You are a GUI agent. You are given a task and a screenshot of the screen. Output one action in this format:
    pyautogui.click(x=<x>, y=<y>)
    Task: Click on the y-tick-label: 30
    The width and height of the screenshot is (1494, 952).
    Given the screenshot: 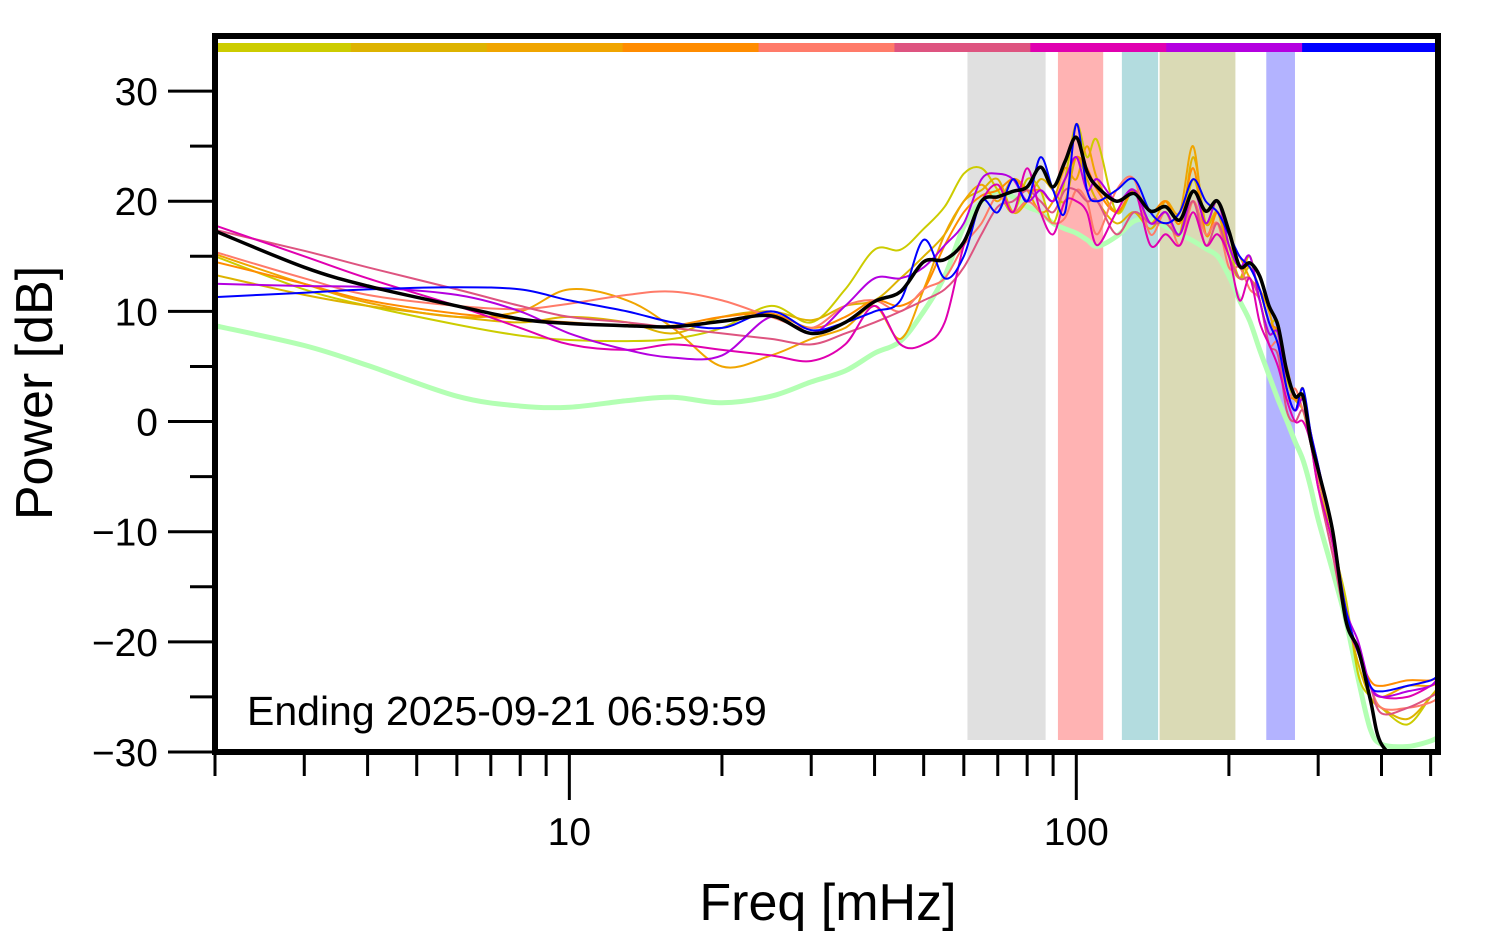 What is the action you would take?
    pyautogui.click(x=136, y=92)
    